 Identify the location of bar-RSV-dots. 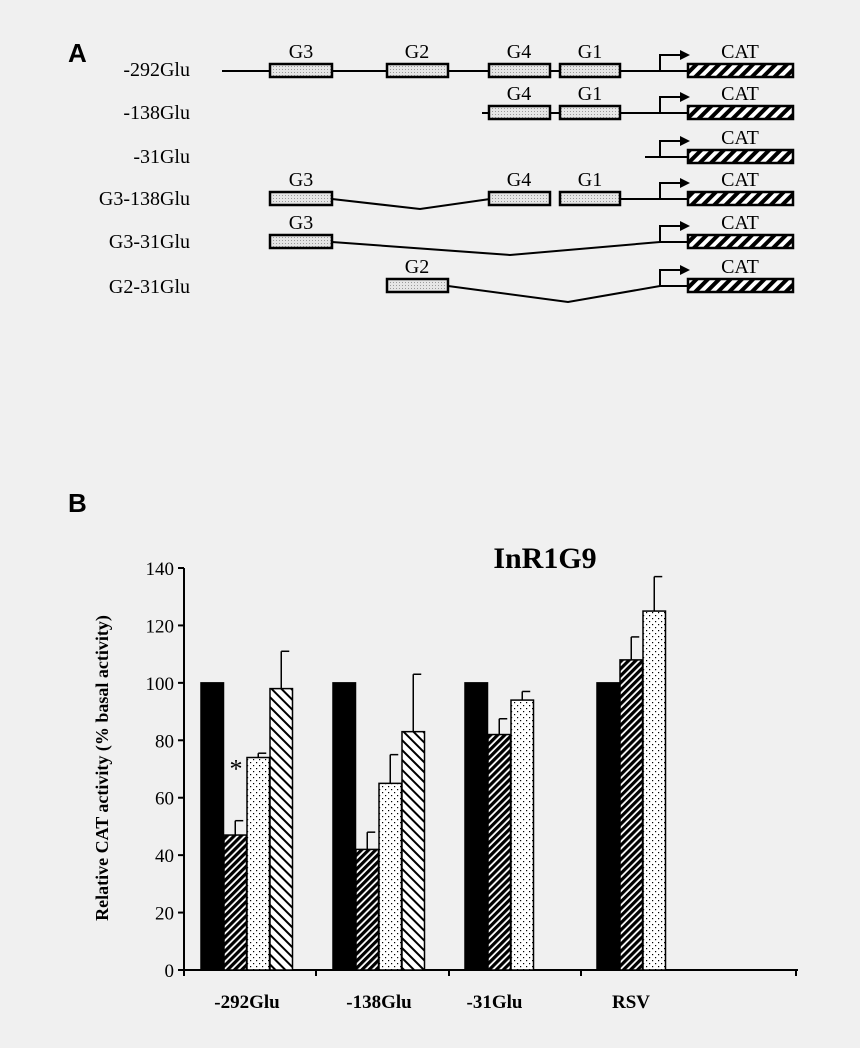
(654, 790).